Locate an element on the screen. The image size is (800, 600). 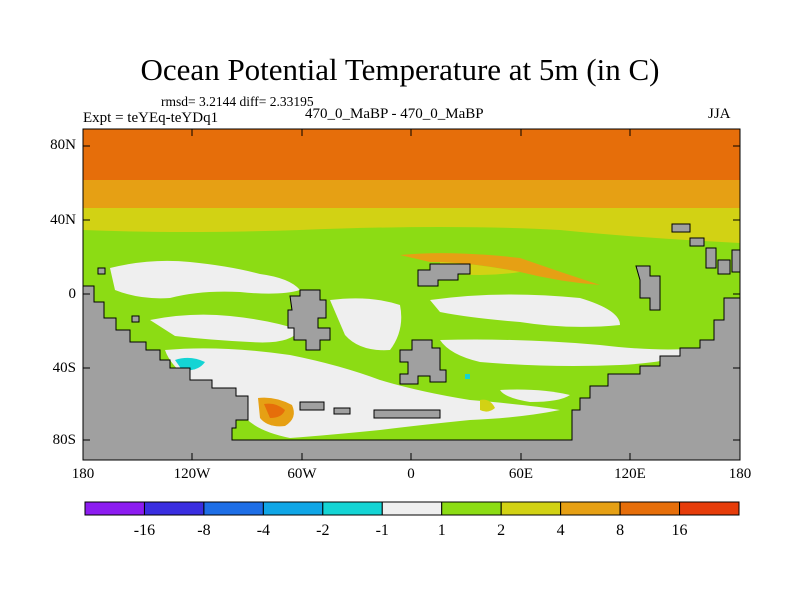
colorbar-label: -8 is located at coordinates (203, 530).